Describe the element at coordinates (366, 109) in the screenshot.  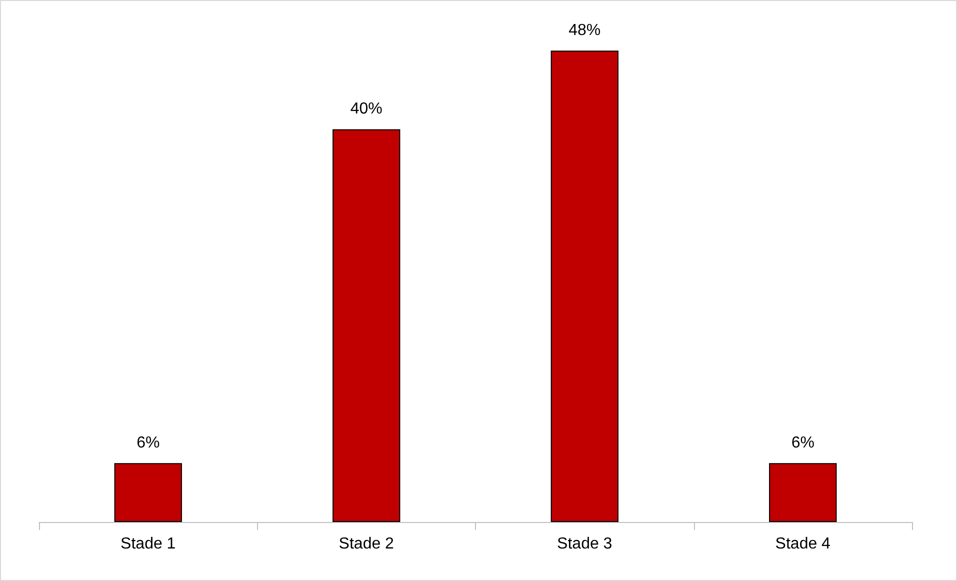
I see `data-label: 40%` at that location.